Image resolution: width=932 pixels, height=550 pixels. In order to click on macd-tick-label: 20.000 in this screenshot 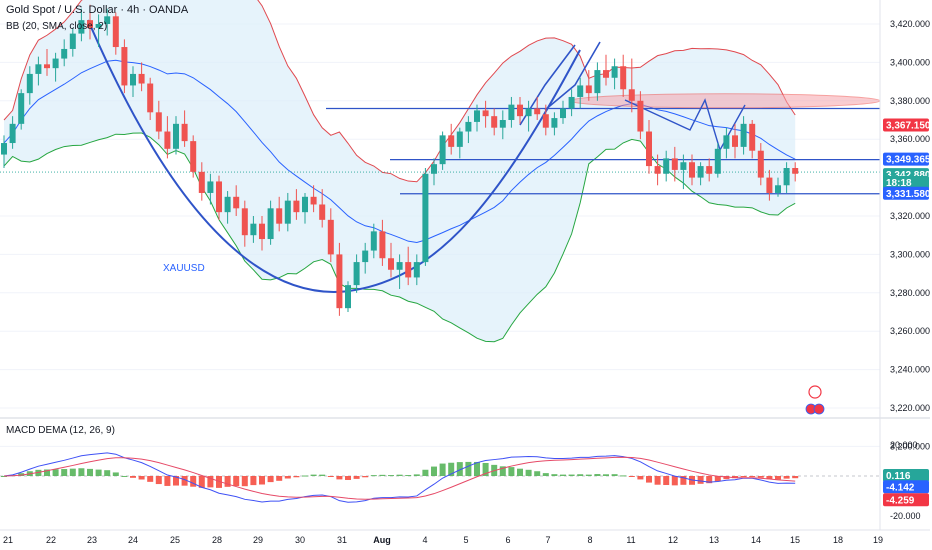, I will do `click(904, 445)`.